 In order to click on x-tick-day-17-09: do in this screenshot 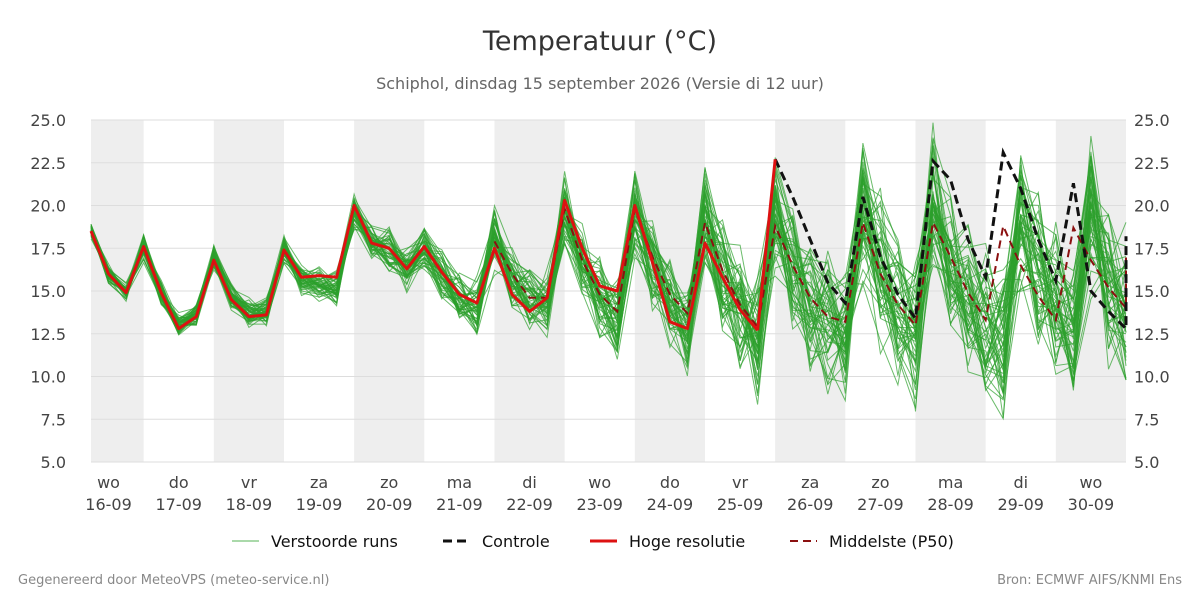, I will do `click(179, 482)`.